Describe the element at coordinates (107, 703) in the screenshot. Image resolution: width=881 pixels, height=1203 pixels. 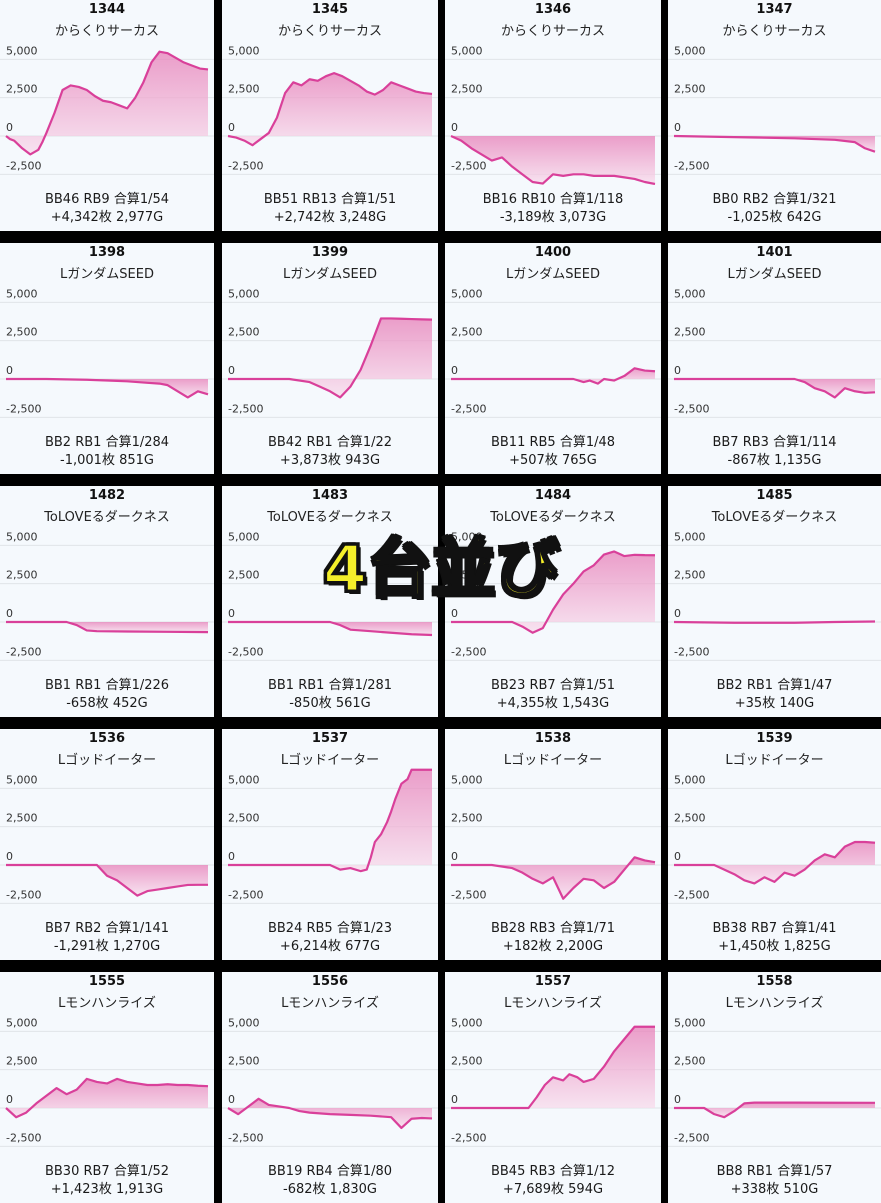
I see `medal-games-stats: -658枚 452G` at that location.